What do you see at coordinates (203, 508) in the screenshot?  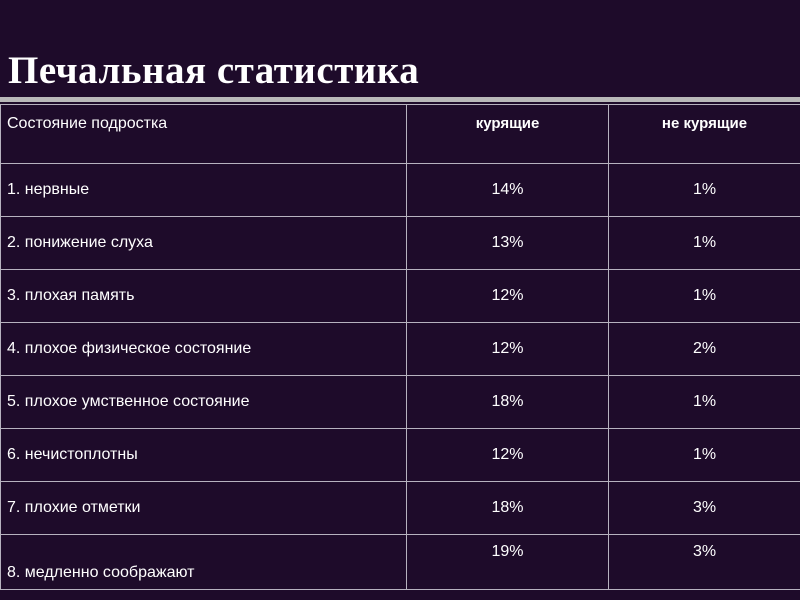 I see `row-label: 7. плохие отметки` at bounding box center [203, 508].